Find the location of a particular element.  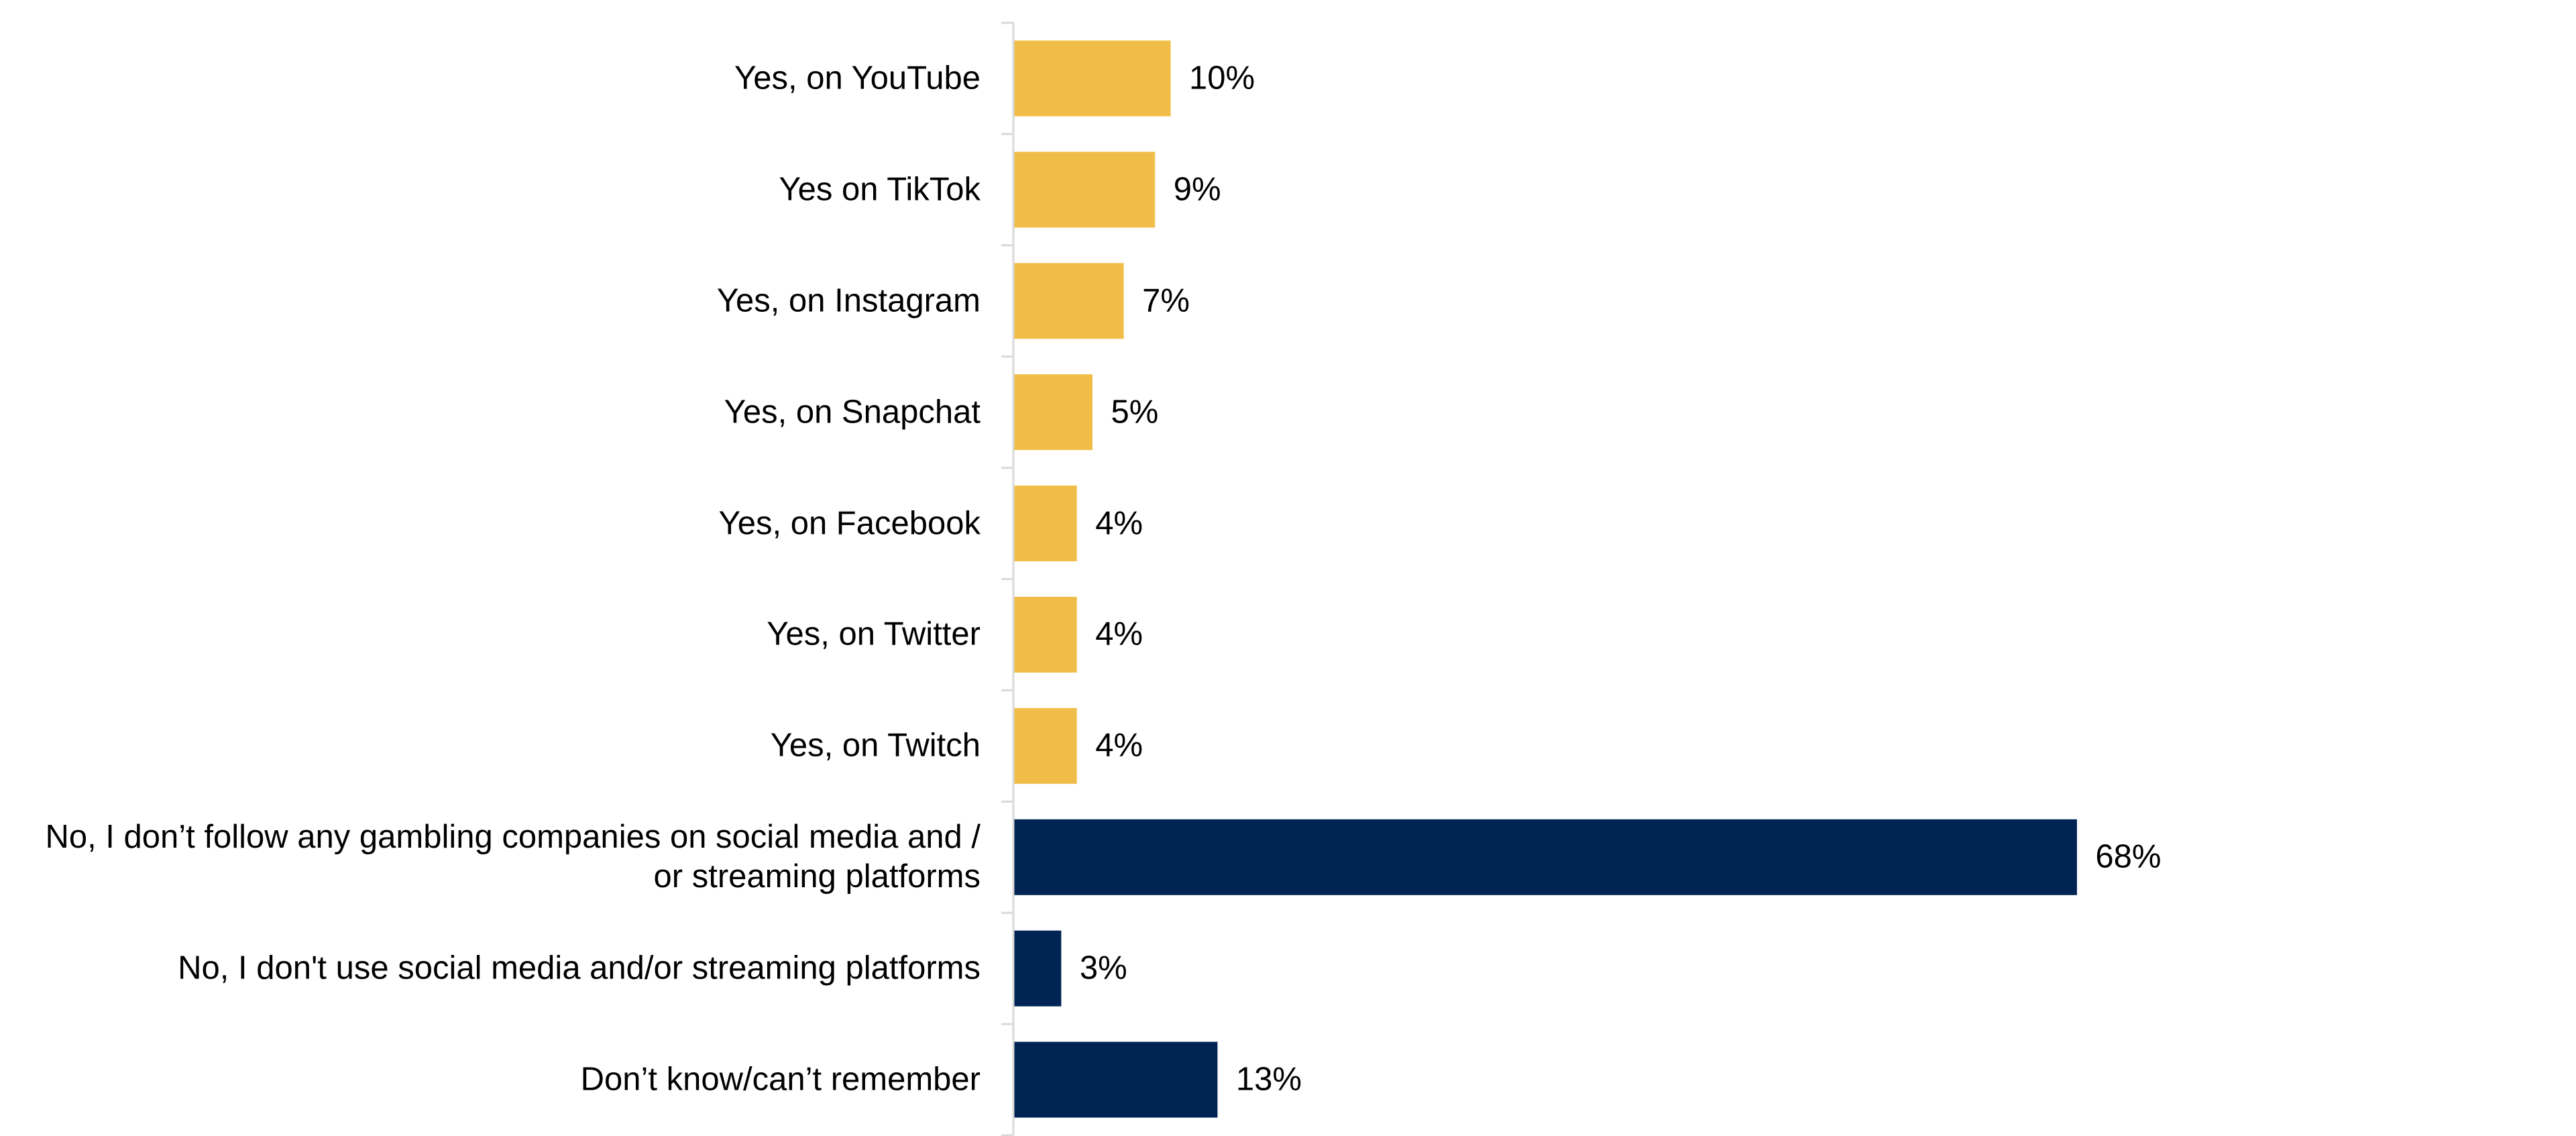

category-label: Yes, on Facebook is located at coordinates (849, 523).